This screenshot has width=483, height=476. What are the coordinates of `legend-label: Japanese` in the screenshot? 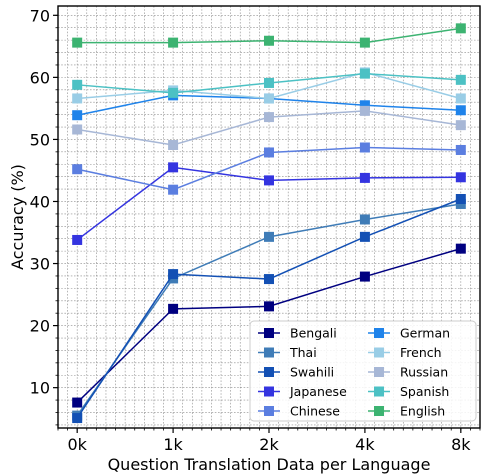 It's located at (318, 391).